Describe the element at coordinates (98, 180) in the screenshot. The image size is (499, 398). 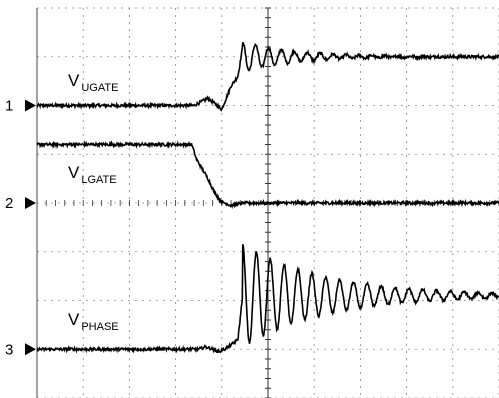
I see `trace-label-subscript: LGATE` at that location.